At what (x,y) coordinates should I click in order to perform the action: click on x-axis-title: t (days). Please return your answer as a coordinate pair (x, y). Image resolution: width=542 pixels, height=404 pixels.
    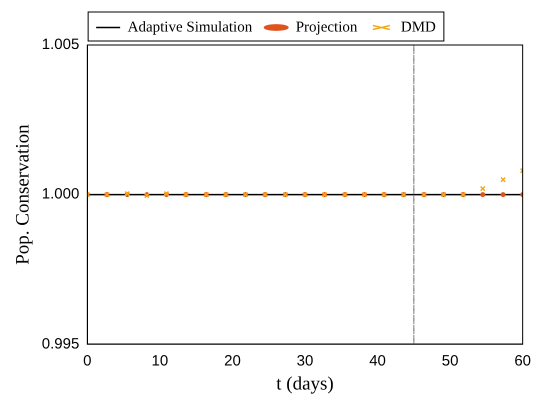
    Looking at the image, I should click on (305, 384).